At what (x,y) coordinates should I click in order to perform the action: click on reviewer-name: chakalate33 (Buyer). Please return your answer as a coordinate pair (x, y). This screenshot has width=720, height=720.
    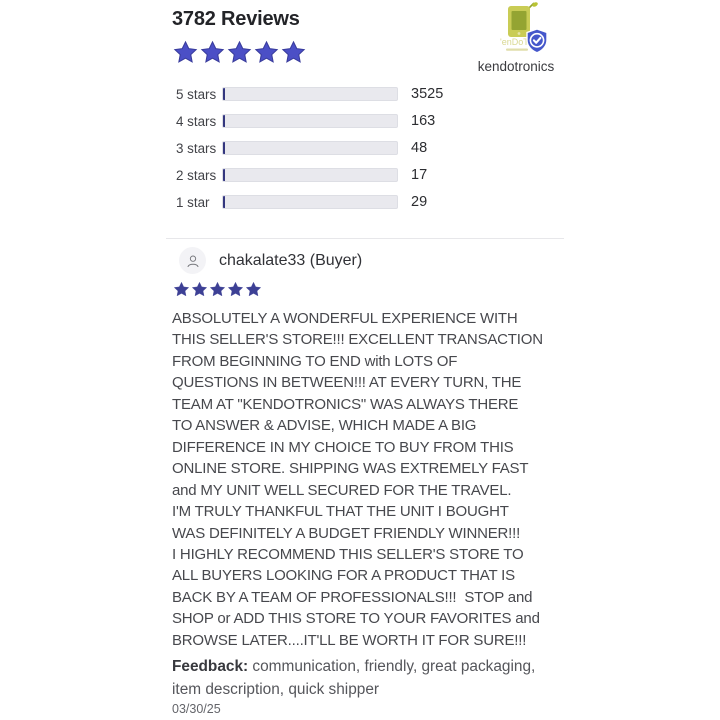
    Looking at the image, I should click on (291, 260).